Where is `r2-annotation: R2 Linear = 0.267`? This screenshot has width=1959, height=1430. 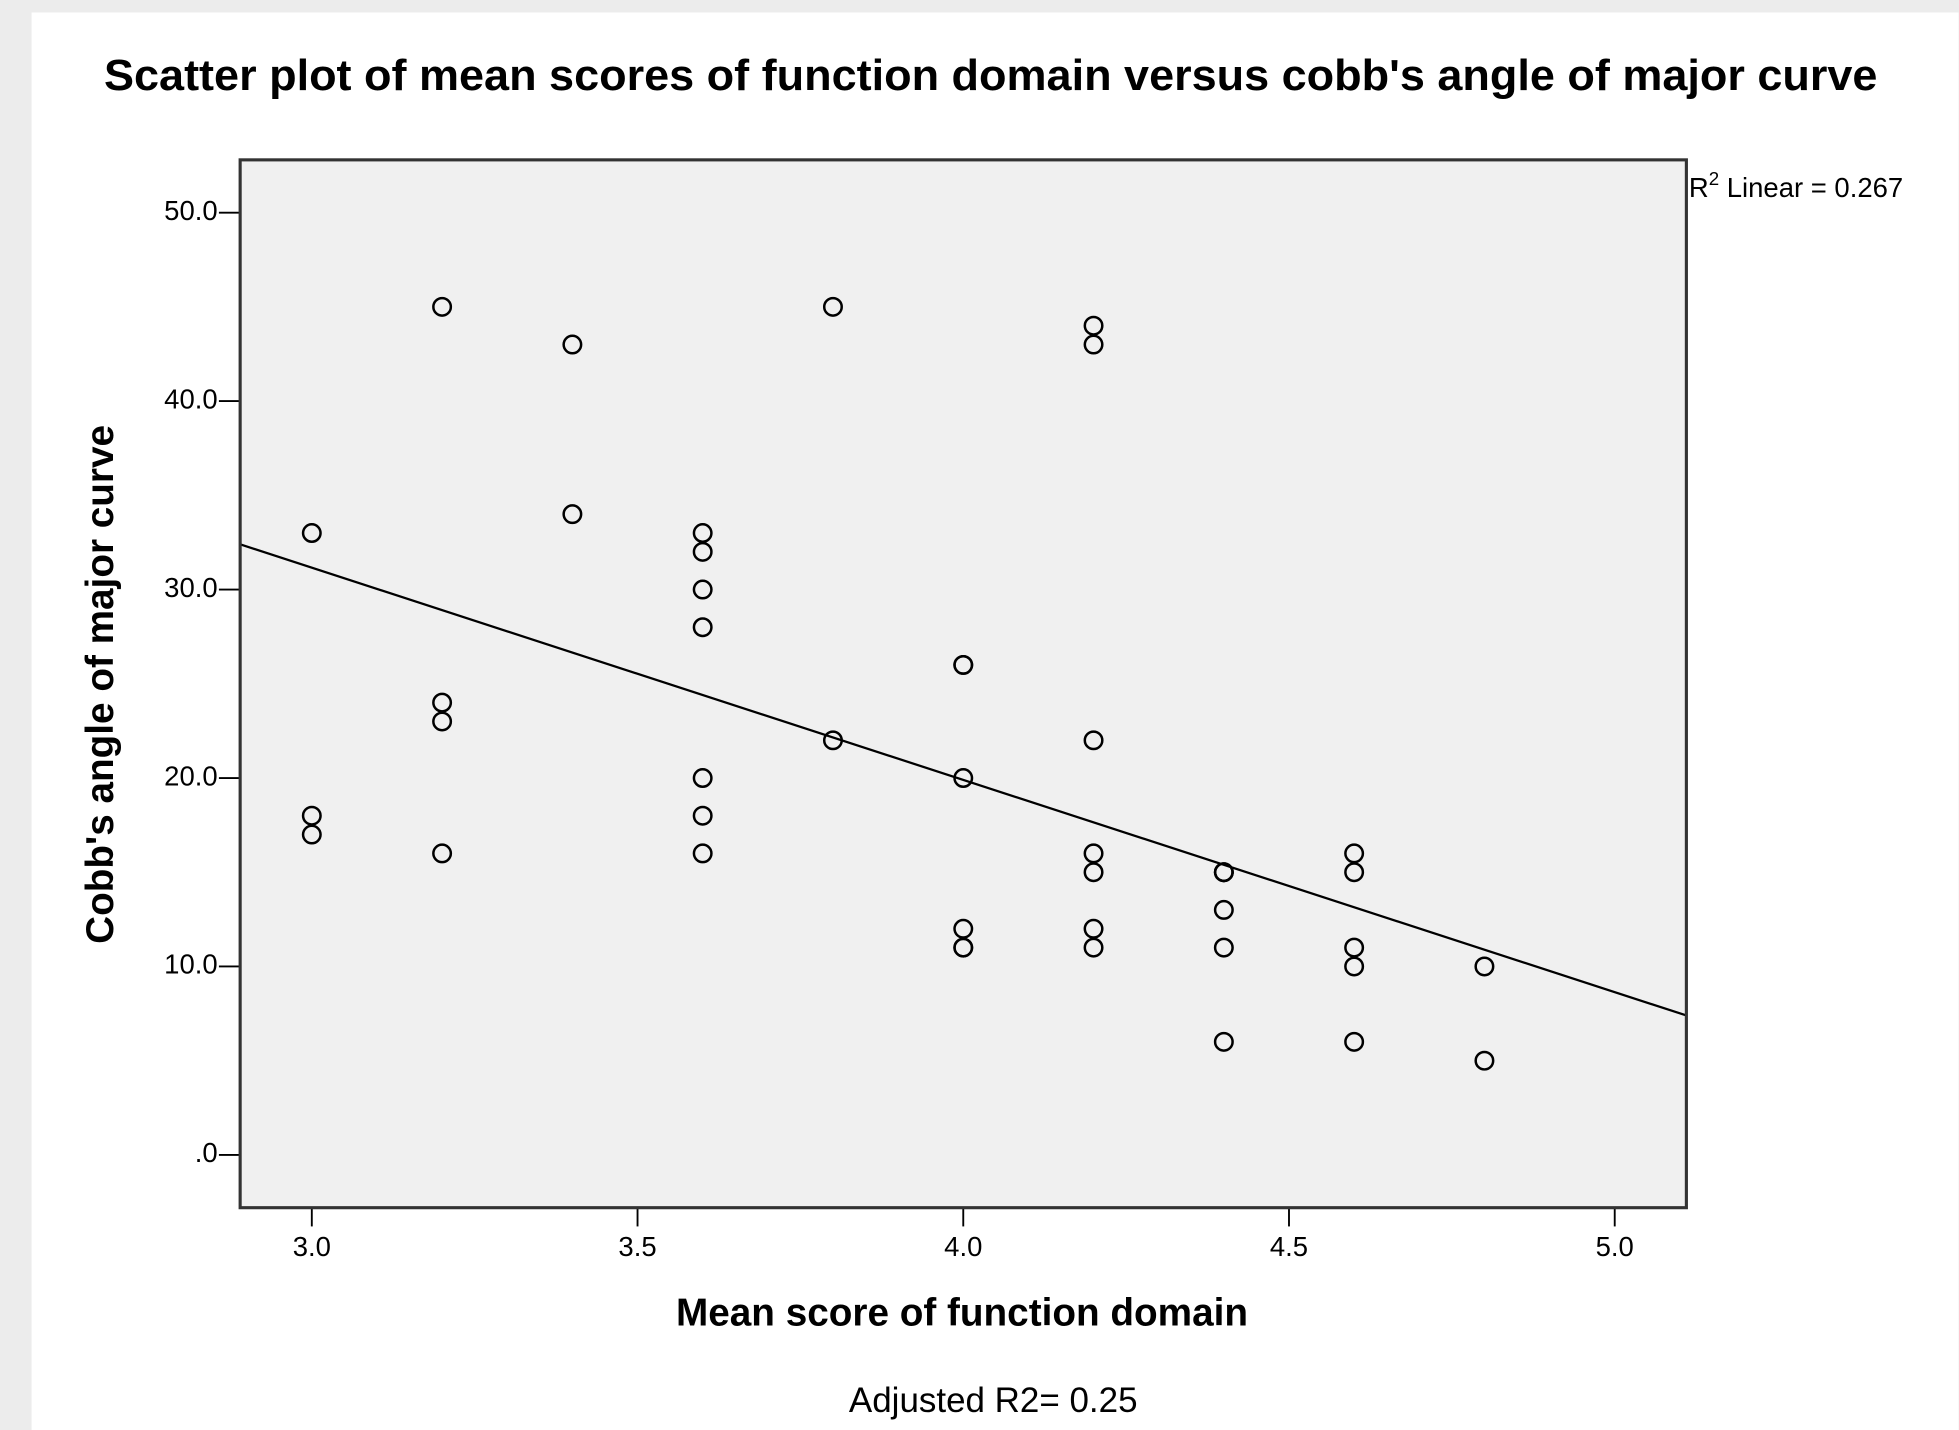 r2-annotation: R2 Linear = 0.267 is located at coordinates (1796, 185).